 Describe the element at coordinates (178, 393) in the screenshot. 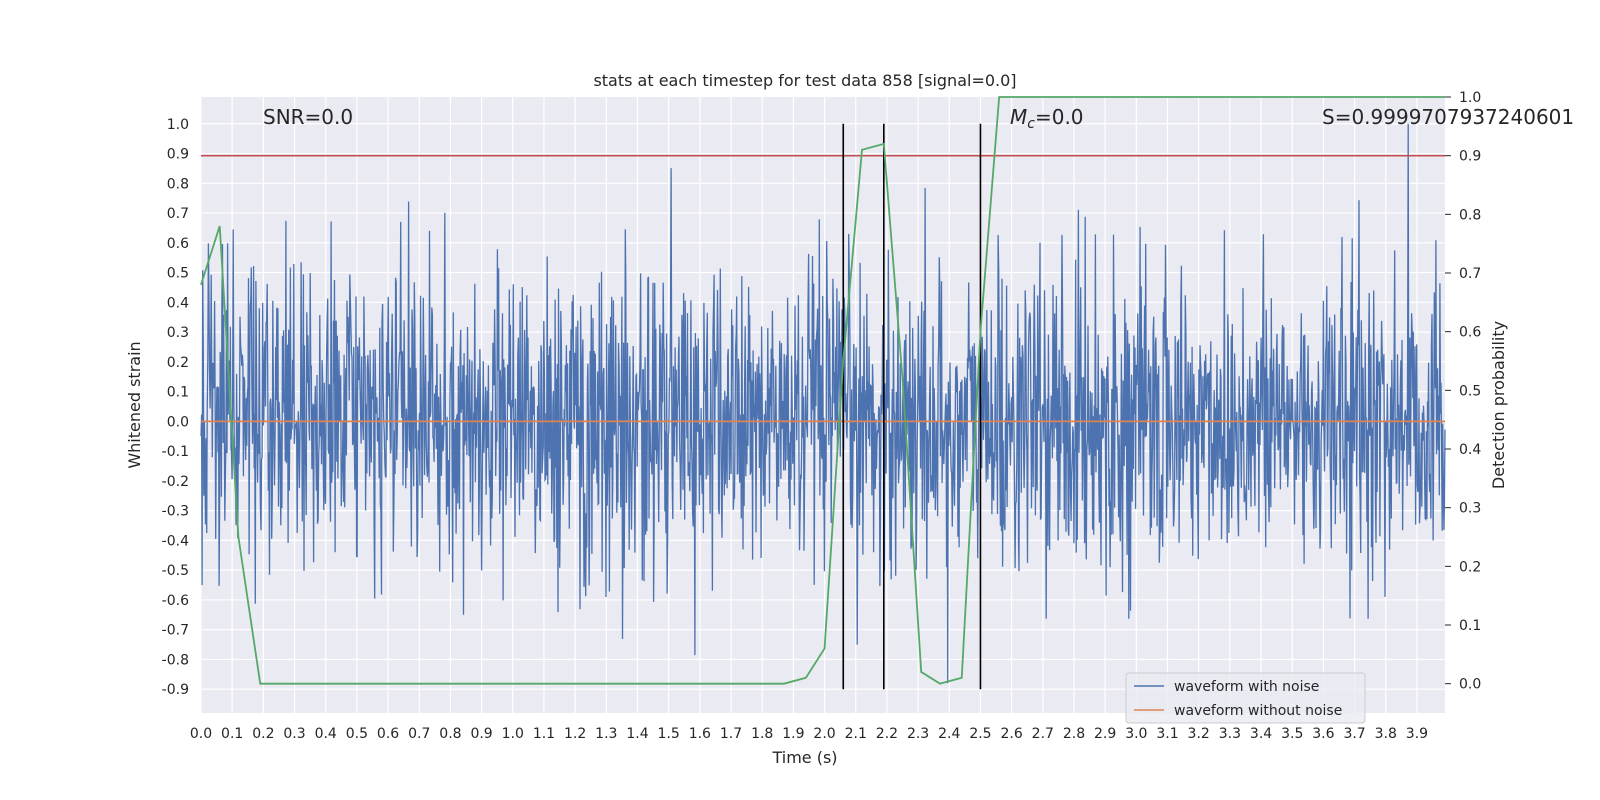

I see `y-tick-label: 0.1` at that location.